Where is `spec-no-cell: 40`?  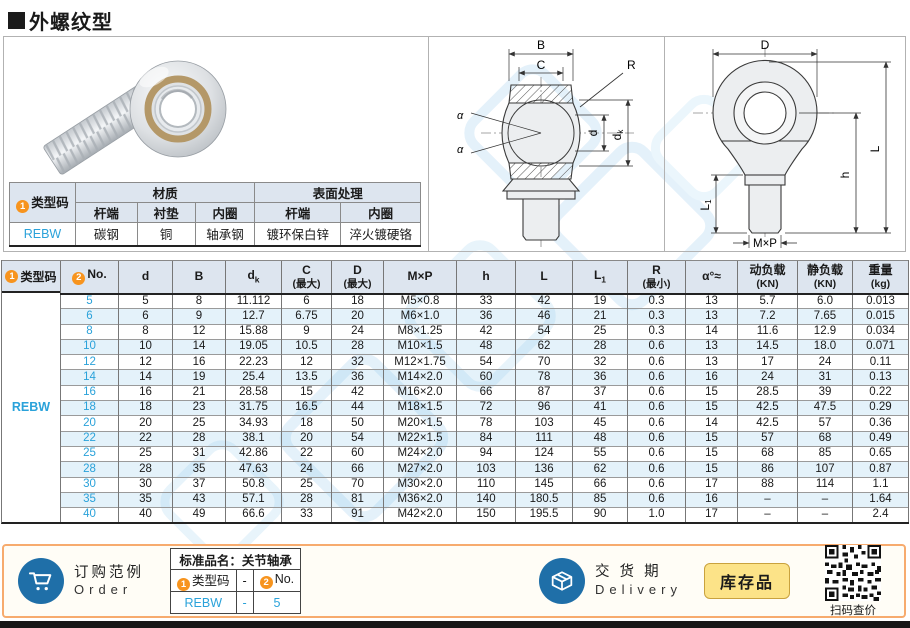 spec-no-cell: 40 is located at coordinates (89, 515).